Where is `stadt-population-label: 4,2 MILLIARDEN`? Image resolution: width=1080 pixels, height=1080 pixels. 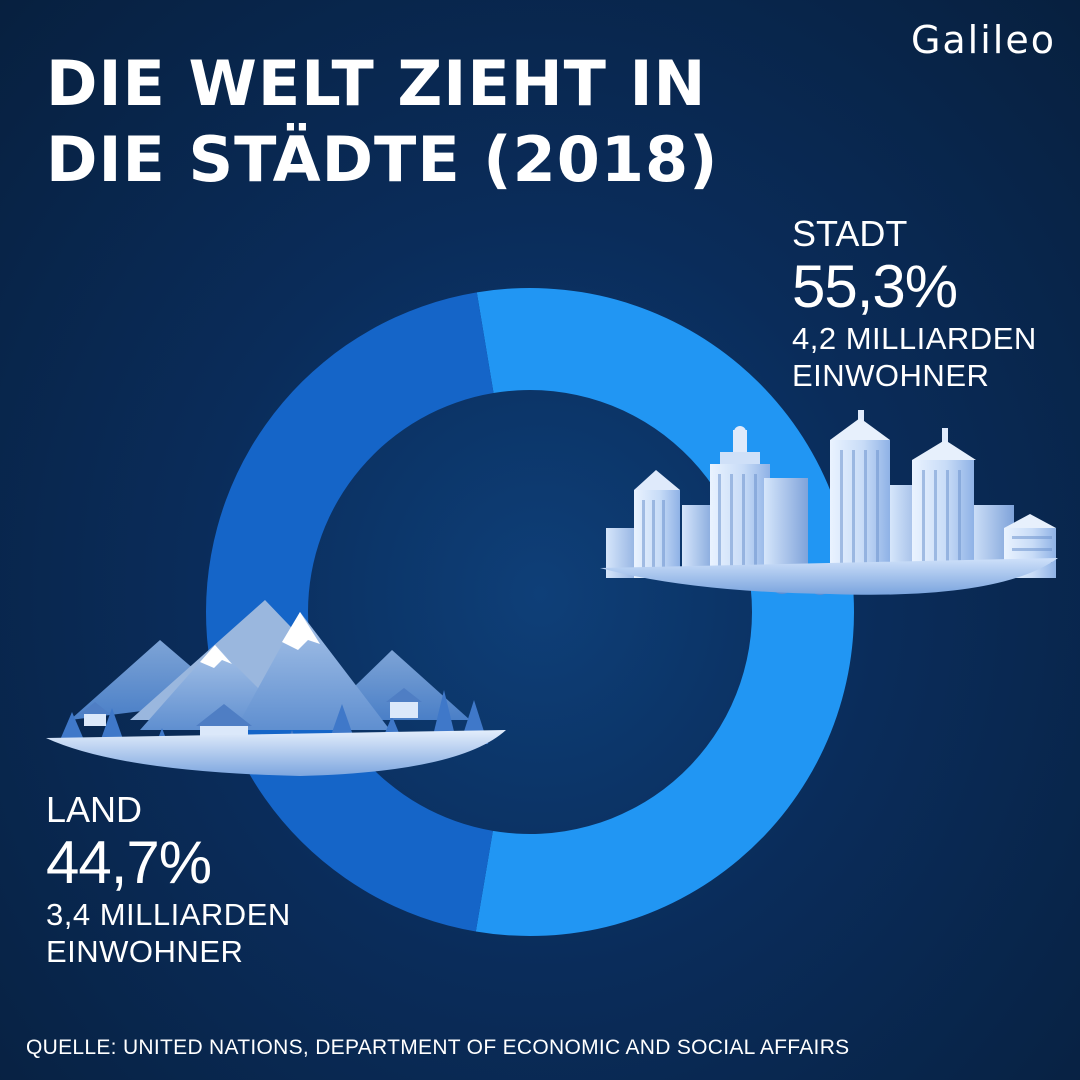 stadt-population-label: 4,2 MILLIARDEN is located at coordinates (914, 338).